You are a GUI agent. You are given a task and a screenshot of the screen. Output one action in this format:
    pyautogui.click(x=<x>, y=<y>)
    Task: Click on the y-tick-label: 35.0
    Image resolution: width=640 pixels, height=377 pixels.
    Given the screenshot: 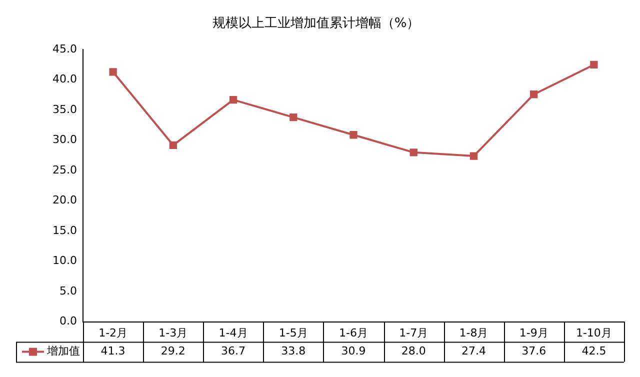 What is the action you would take?
    pyautogui.click(x=64, y=109)
    